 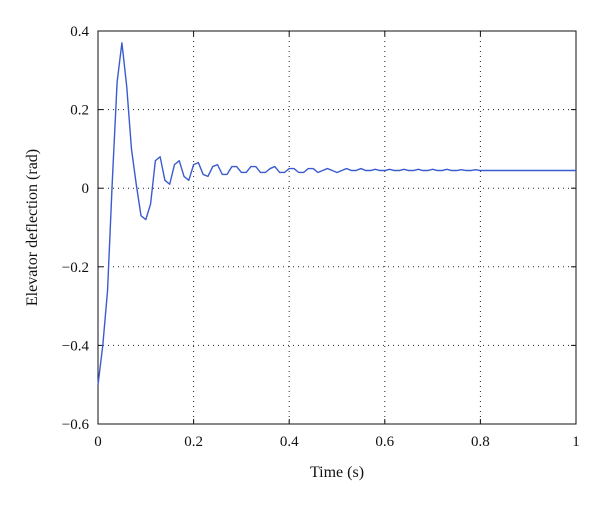 What do you see at coordinates (75, 268) in the screenshot?
I see `y-tick-label: −0.2` at bounding box center [75, 268].